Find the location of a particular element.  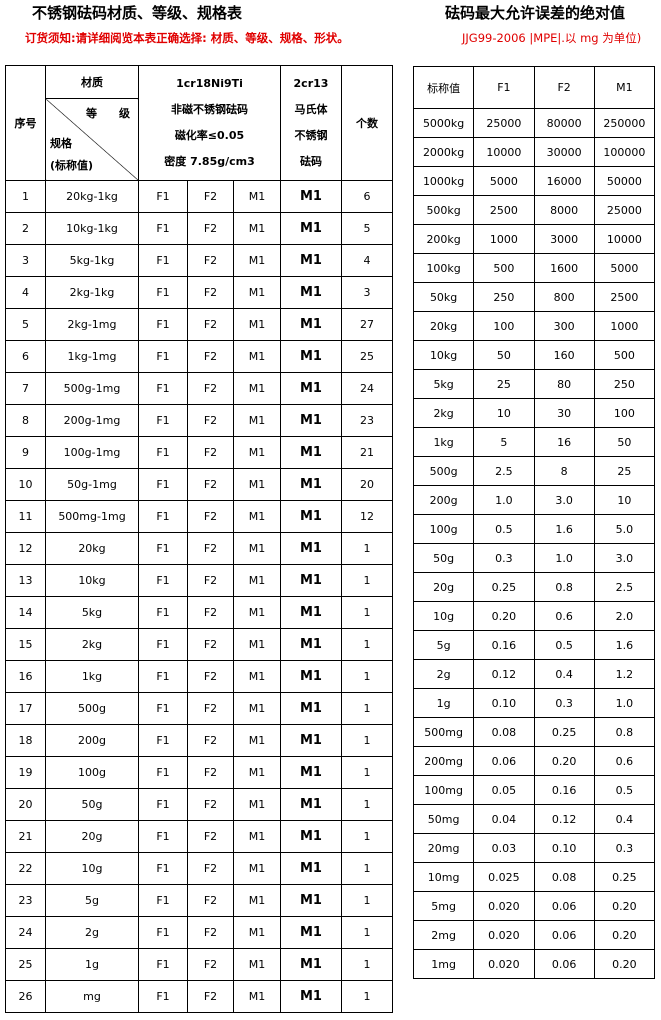

cell: 200g is located at coordinates (92, 740).